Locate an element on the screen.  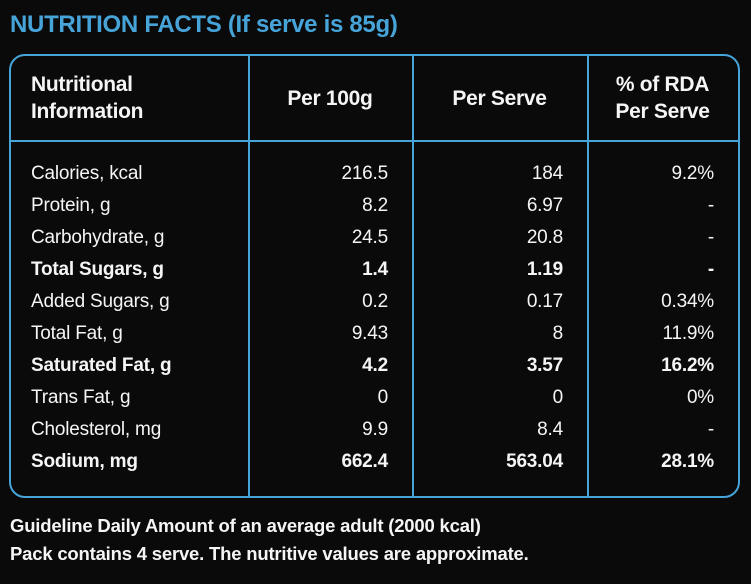
row-rda: 16.2% is located at coordinates (687, 365).